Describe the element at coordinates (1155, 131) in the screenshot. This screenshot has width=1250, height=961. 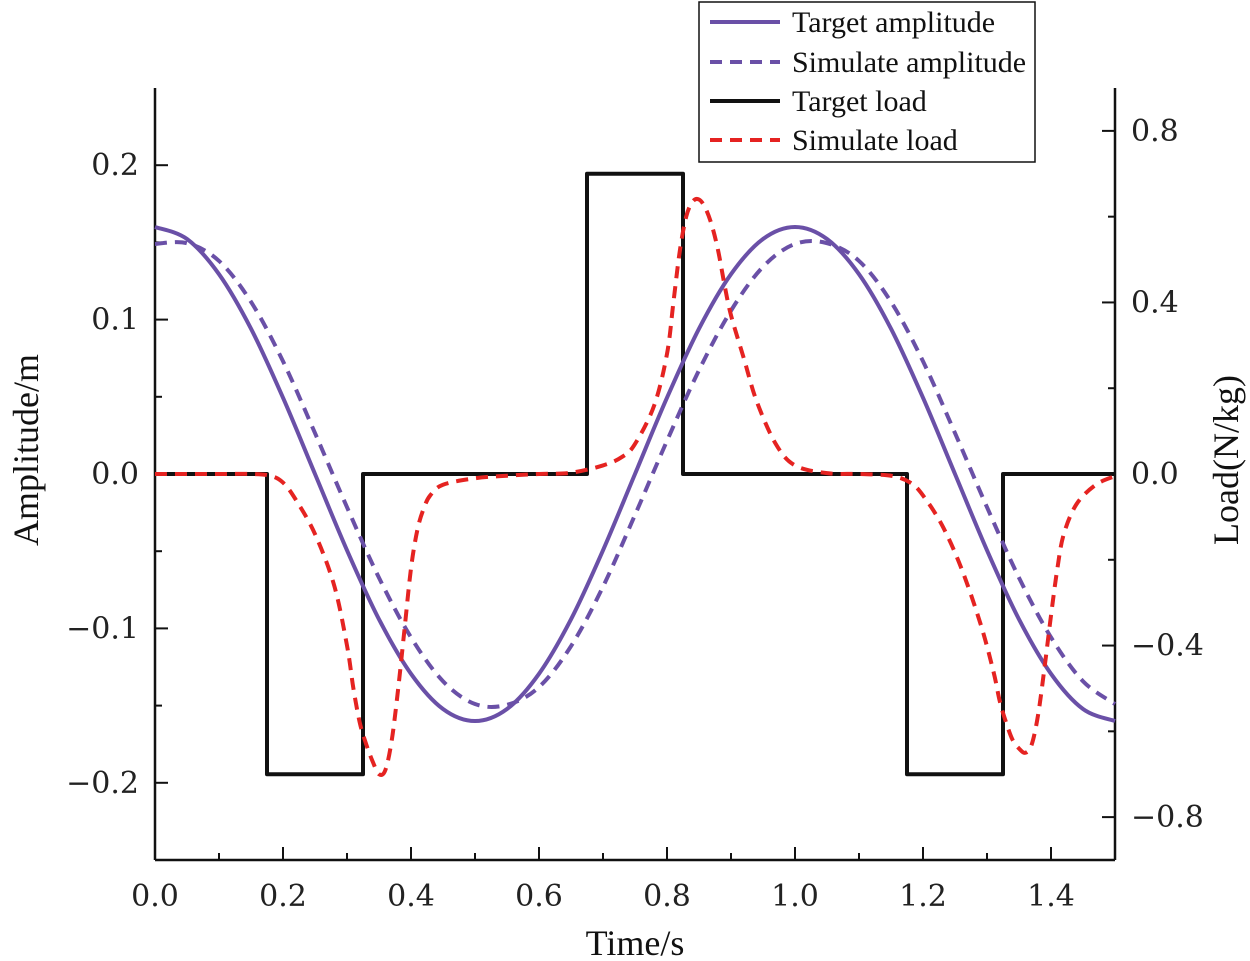
I see `y-right-tick-label: 0.8` at that location.